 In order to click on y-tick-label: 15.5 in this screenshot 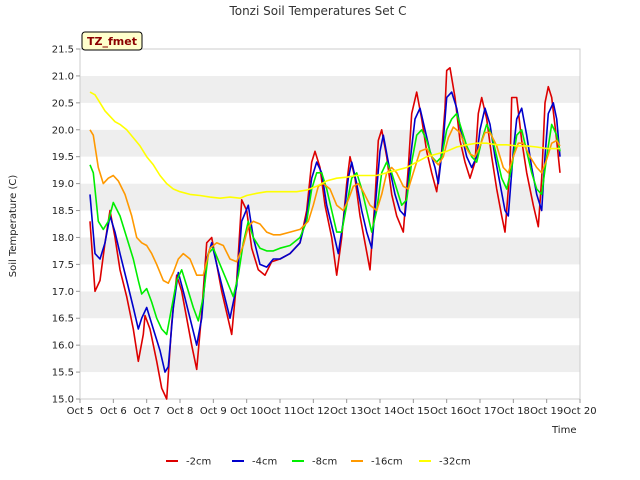, I will do `click(63, 373)`.